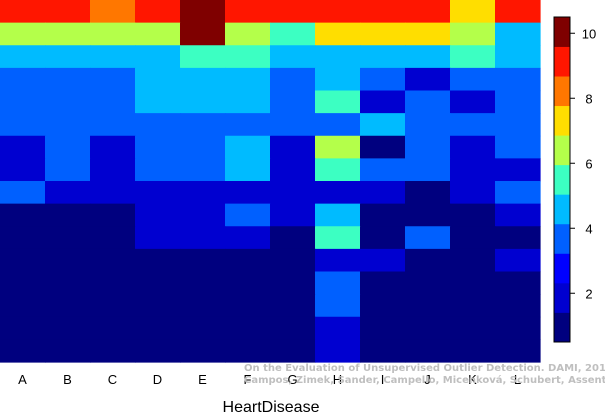 This screenshot has width=605, height=413. I want to click on colorbar, so click(562, 180).